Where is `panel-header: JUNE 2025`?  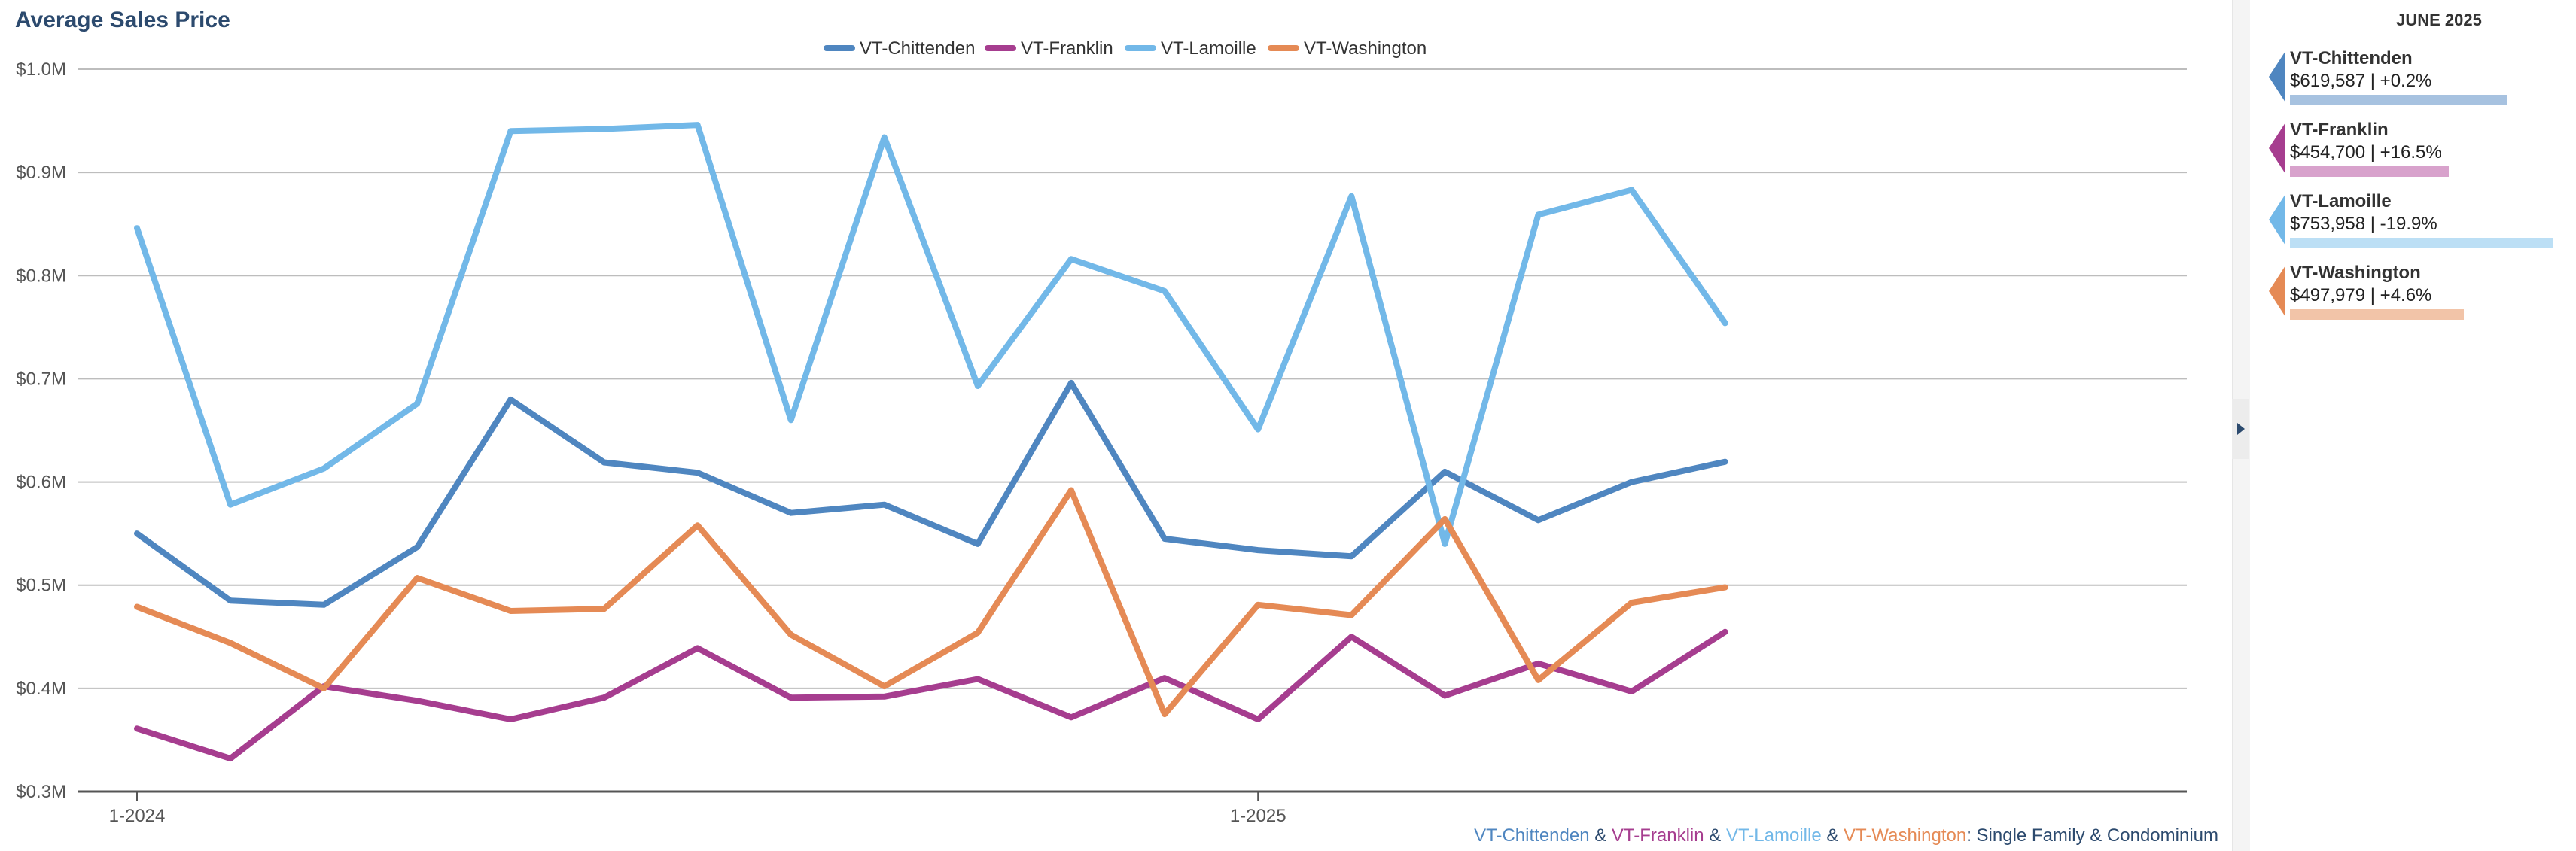 panel-header: JUNE 2025 is located at coordinates (2439, 20).